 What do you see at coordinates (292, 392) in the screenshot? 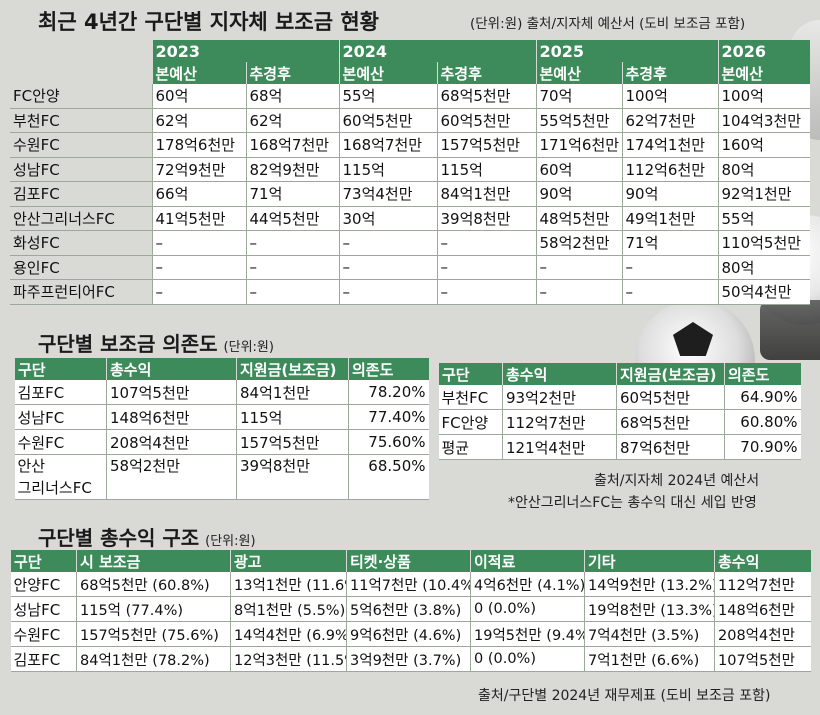
I see `subsidy-cell: 84억1천만` at bounding box center [292, 392].